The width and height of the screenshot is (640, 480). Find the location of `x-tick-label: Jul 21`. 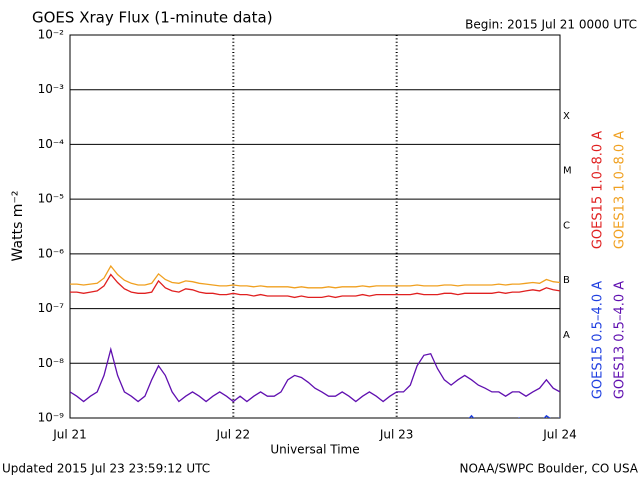

x-tick-label: Jul 21 is located at coordinates (69, 435).